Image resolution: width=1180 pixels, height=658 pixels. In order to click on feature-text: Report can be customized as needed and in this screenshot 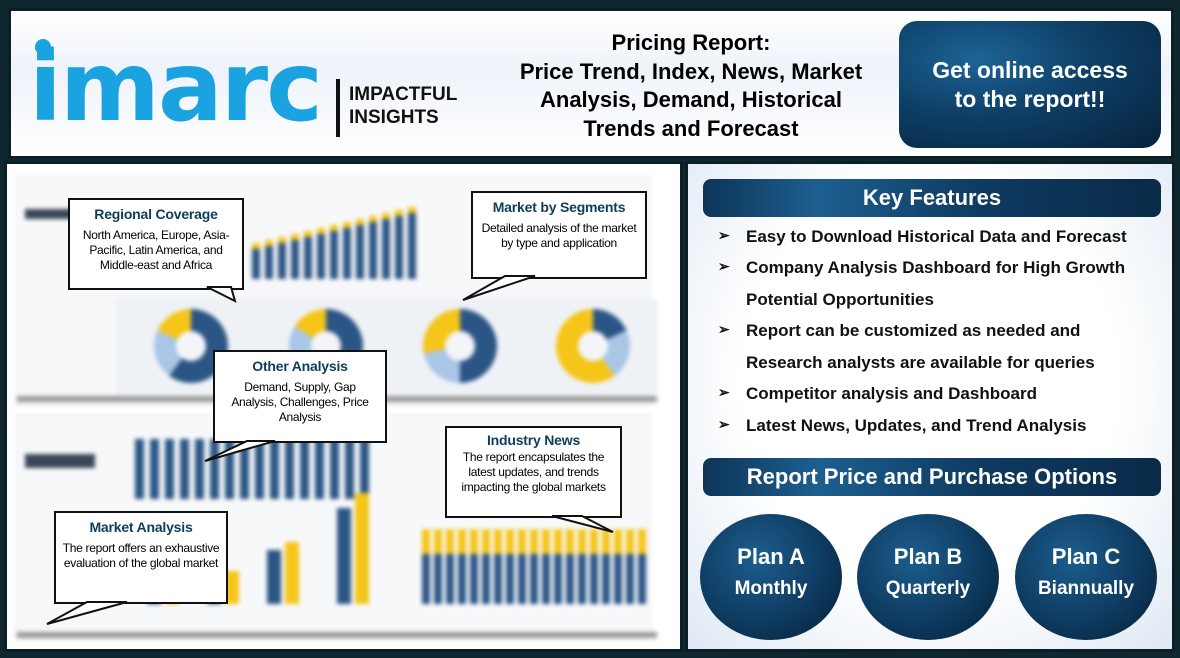, I will do `click(913, 330)`.